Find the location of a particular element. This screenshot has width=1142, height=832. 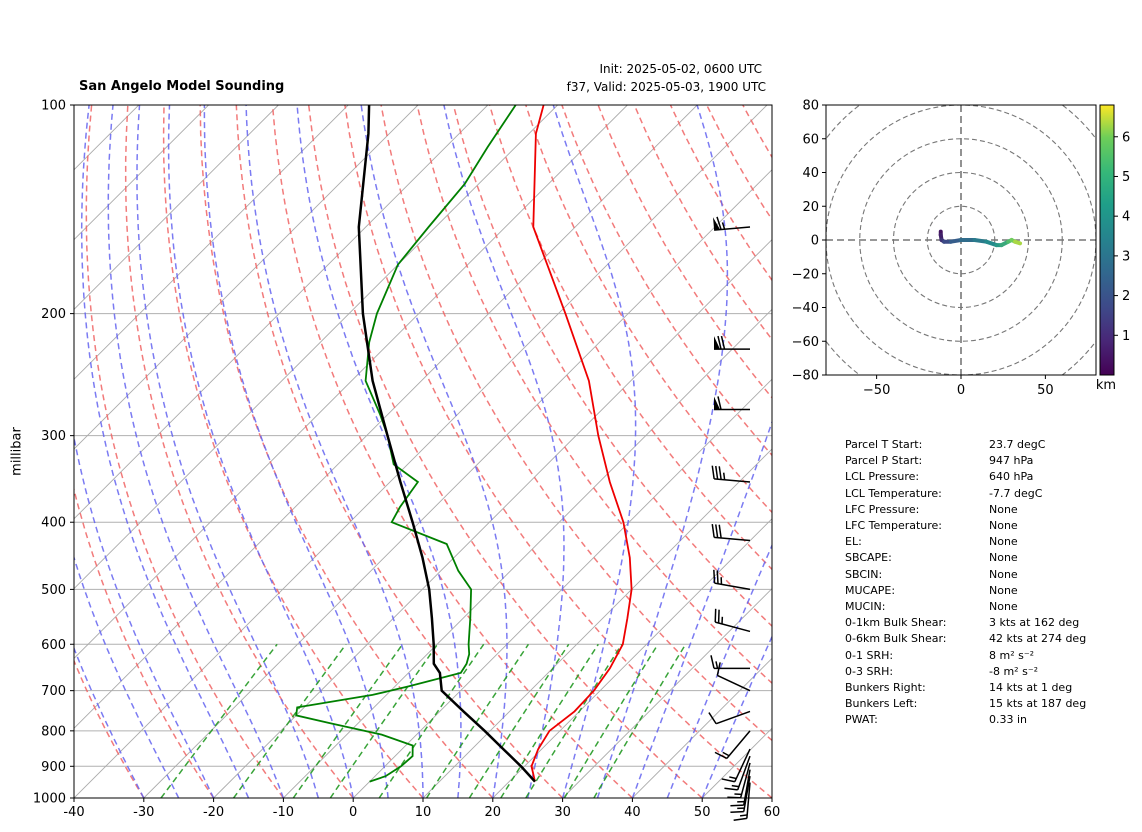

parameter-name: Bunkers Left: is located at coordinates (881, 704).